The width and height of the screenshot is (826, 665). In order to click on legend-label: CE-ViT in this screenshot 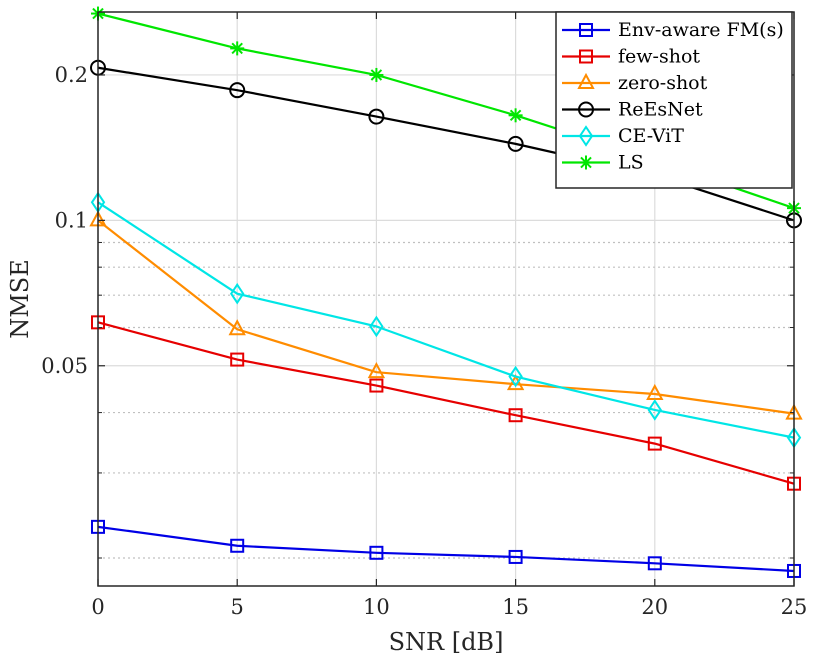, I will do `click(651, 136)`.